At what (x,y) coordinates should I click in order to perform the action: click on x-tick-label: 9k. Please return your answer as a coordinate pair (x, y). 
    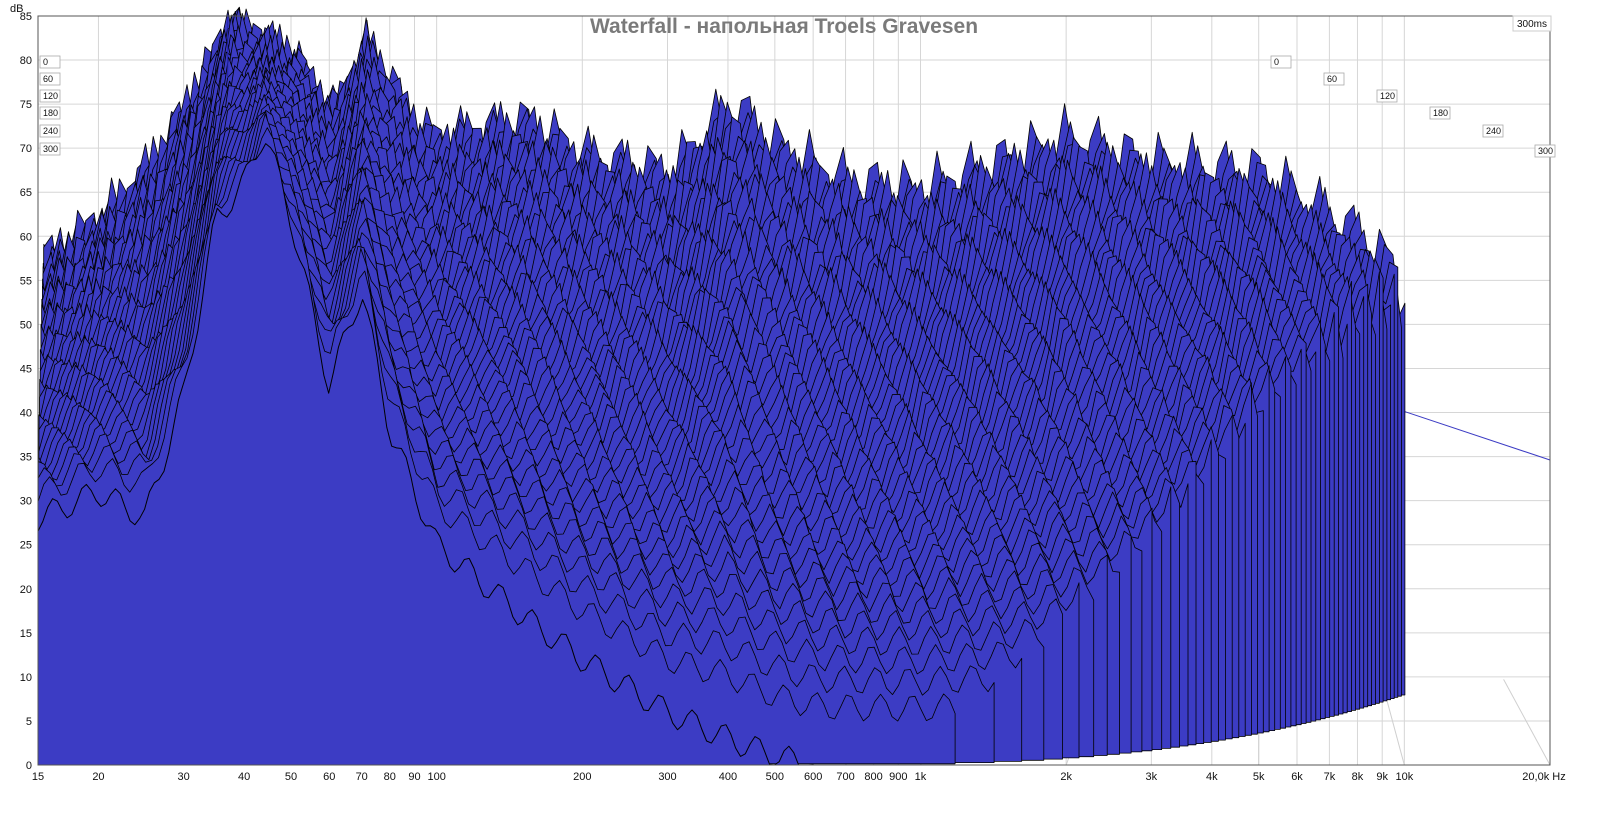
    Looking at the image, I should click on (1382, 777).